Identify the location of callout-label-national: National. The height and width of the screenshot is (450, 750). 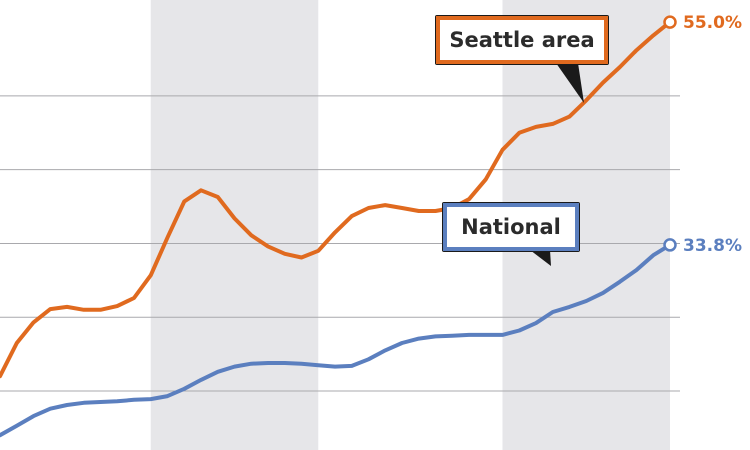
(511, 227).